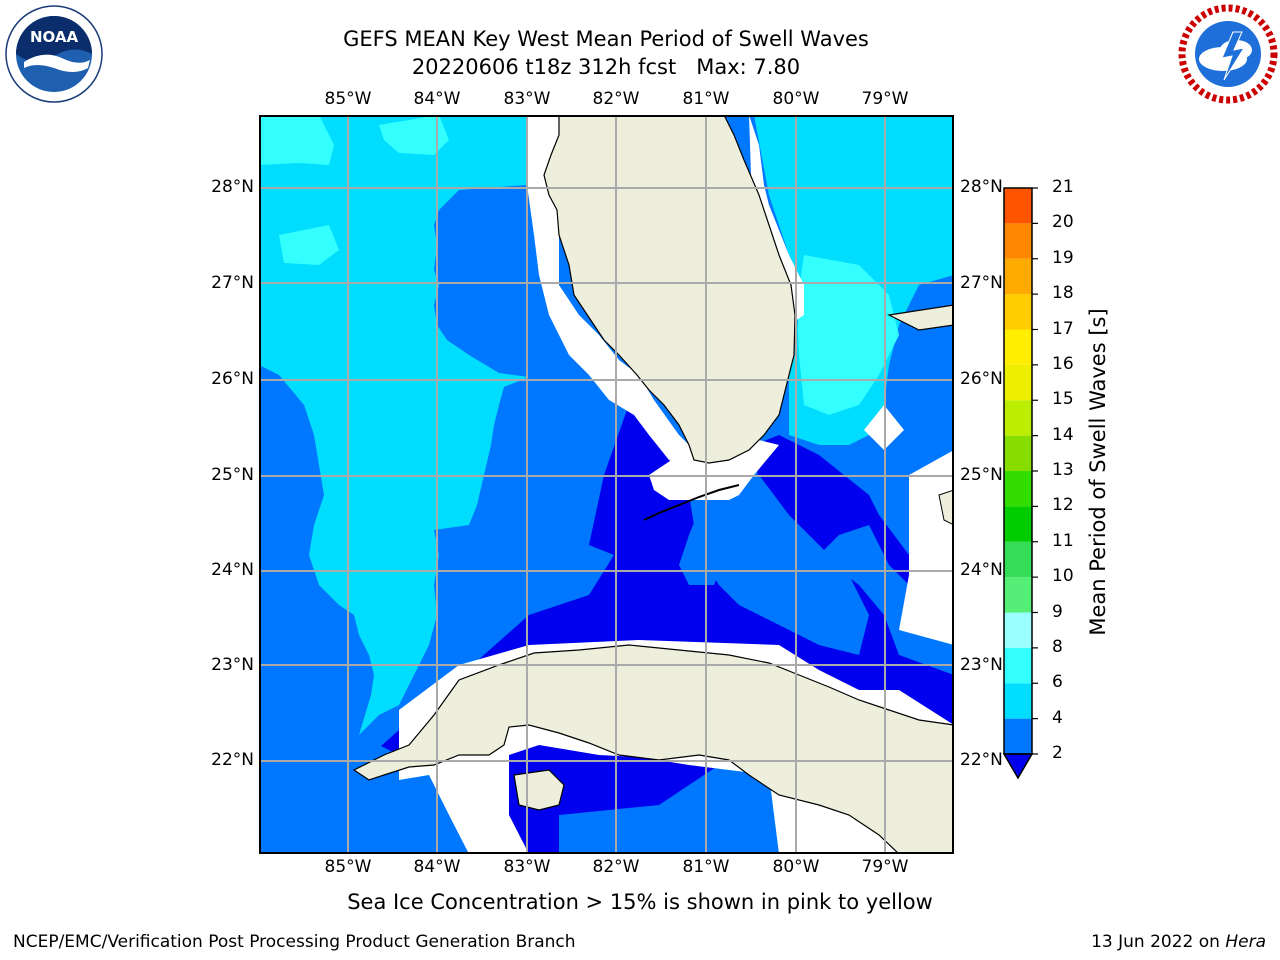 This screenshot has width=1280, height=960. Describe the element at coordinates (1063, 363) in the screenshot. I see `colorbar-tick-label: 16` at that location.